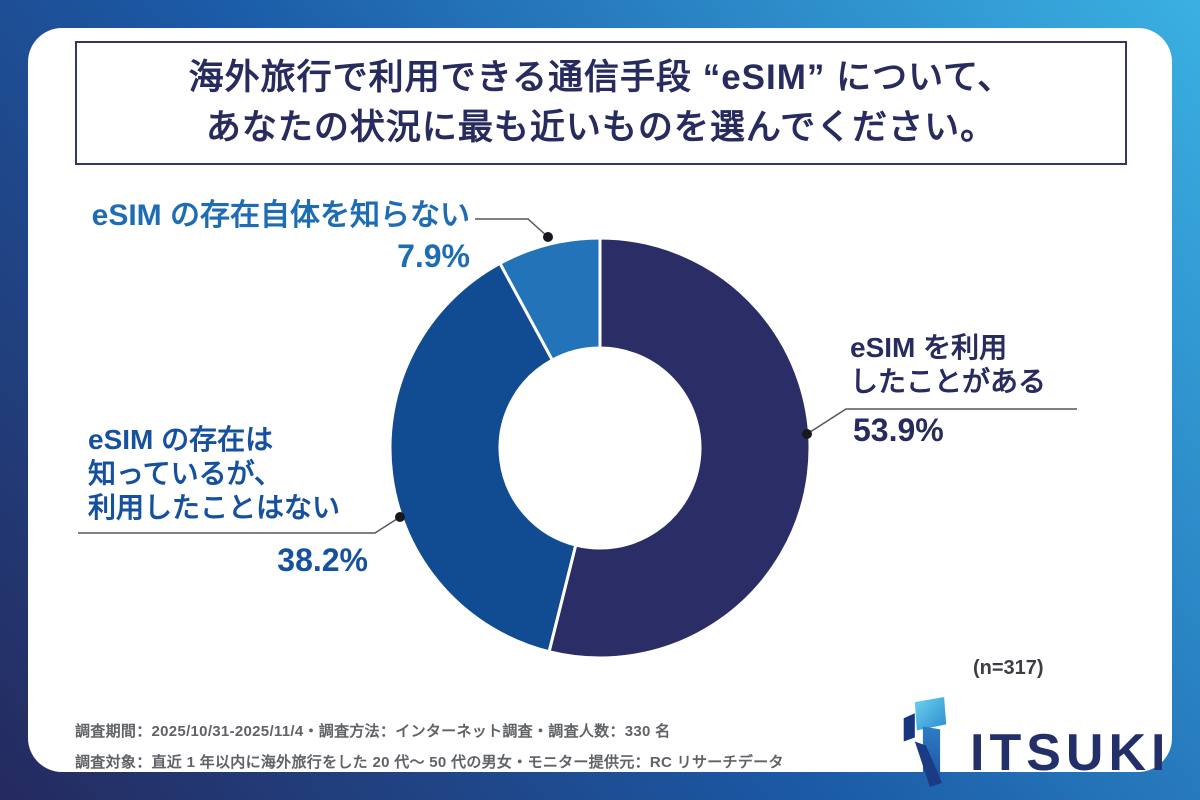 The width and height of the screenshot is (1200, 800). I want to click on callout-label-unknown: eSIM の存在自体を知らない, so click(272, 216).